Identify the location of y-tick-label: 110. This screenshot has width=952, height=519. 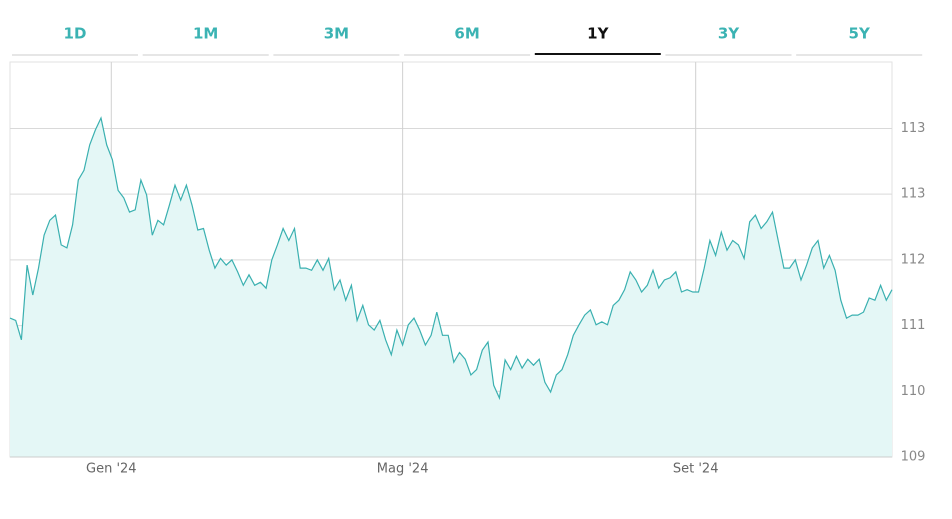
(913, 391).